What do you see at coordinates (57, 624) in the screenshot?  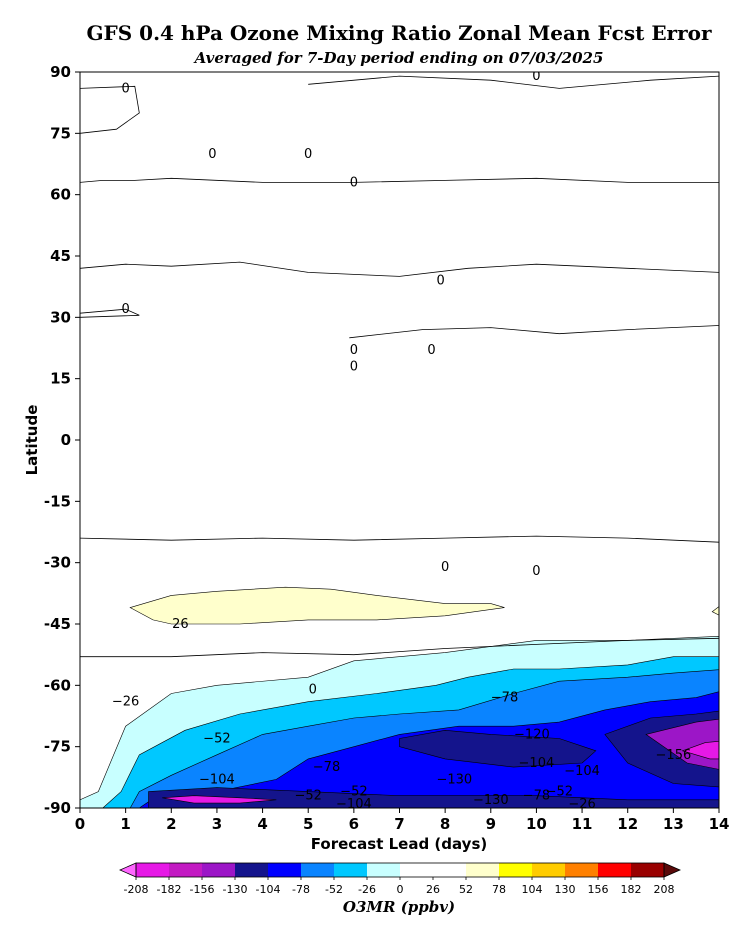 I see `y-tick-label: -45` at bounding box center [57, 624].